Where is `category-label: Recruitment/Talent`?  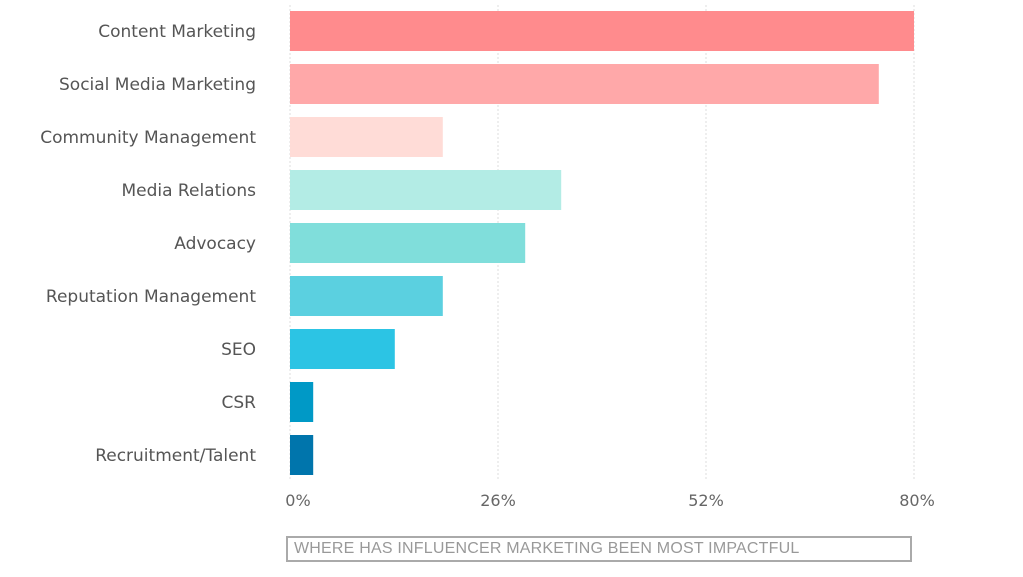 category-label: Recruitment/Talent is located at coordinates (175, 456).